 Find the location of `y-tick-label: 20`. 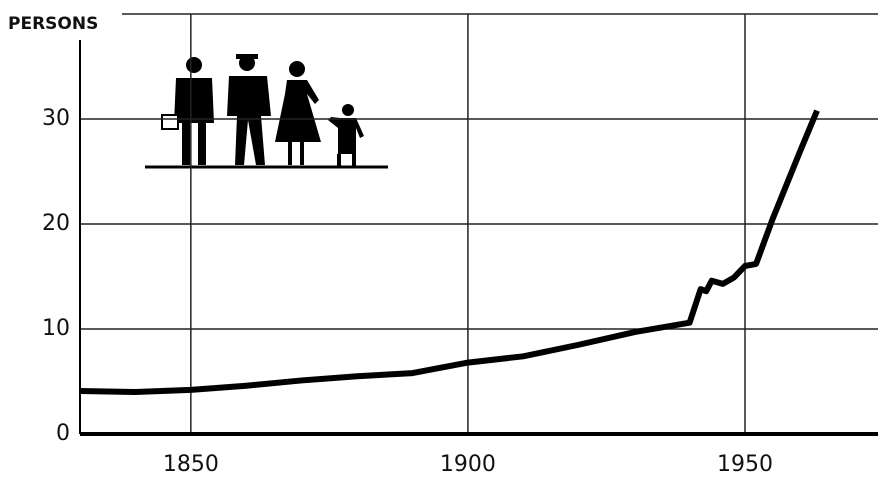

y-tick-label: 20 is located at coordinates (56, 223).